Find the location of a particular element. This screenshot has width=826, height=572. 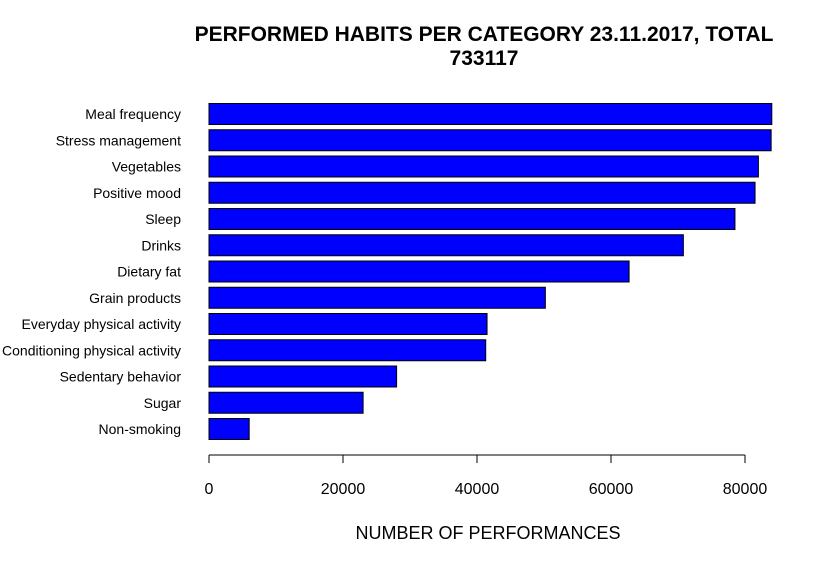

category-label: Meal frequency is located at coordinates (133, 114).